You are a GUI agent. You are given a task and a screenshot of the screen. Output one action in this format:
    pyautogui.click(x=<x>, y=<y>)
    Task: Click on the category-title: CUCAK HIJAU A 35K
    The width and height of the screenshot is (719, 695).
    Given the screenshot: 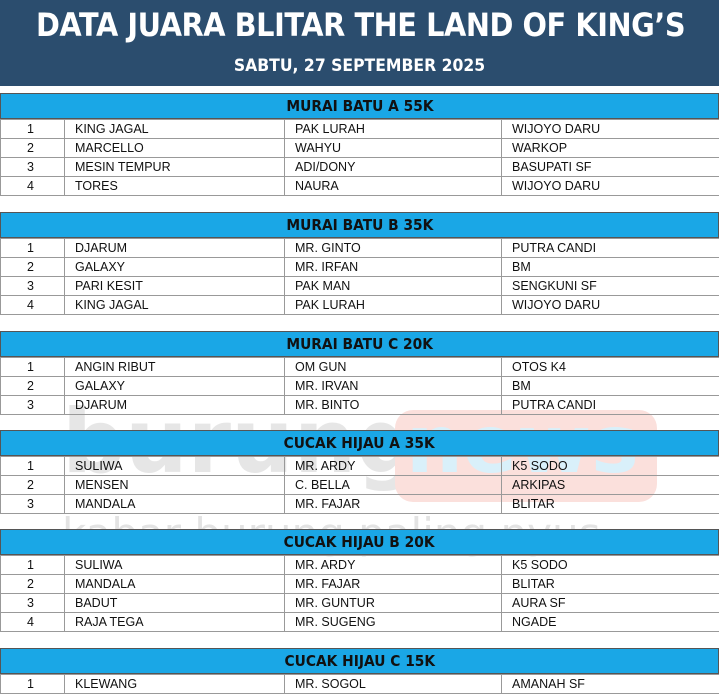 What is the action you would take?
    pyautogui.click(x=359, y=443)
    